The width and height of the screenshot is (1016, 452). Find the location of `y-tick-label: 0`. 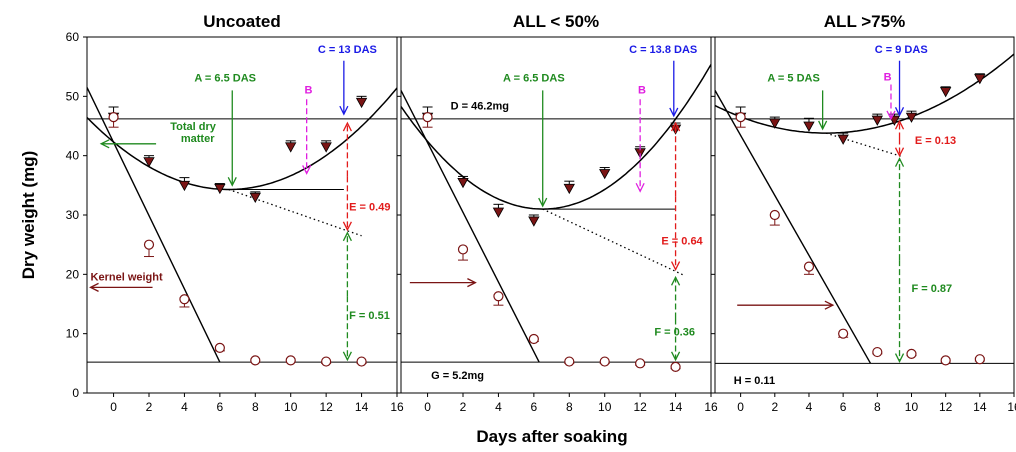

y-tick-label: 0 is located at coordinates (75, 393).